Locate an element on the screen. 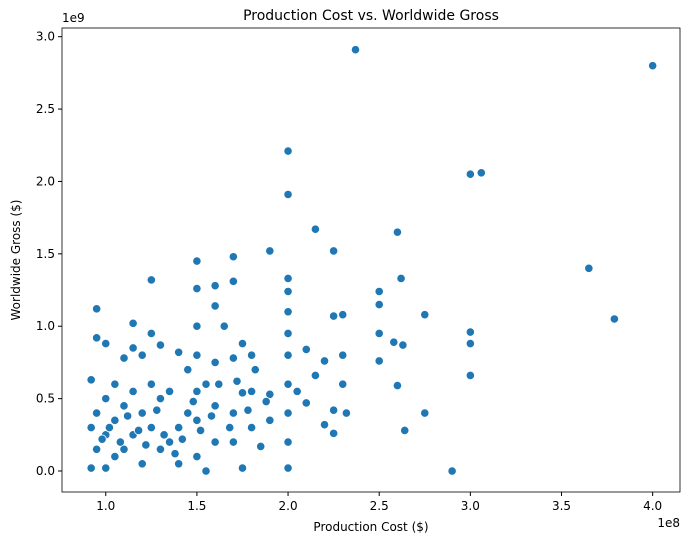  y-offset-label: 1e9 is located at coordinates (73, 18).